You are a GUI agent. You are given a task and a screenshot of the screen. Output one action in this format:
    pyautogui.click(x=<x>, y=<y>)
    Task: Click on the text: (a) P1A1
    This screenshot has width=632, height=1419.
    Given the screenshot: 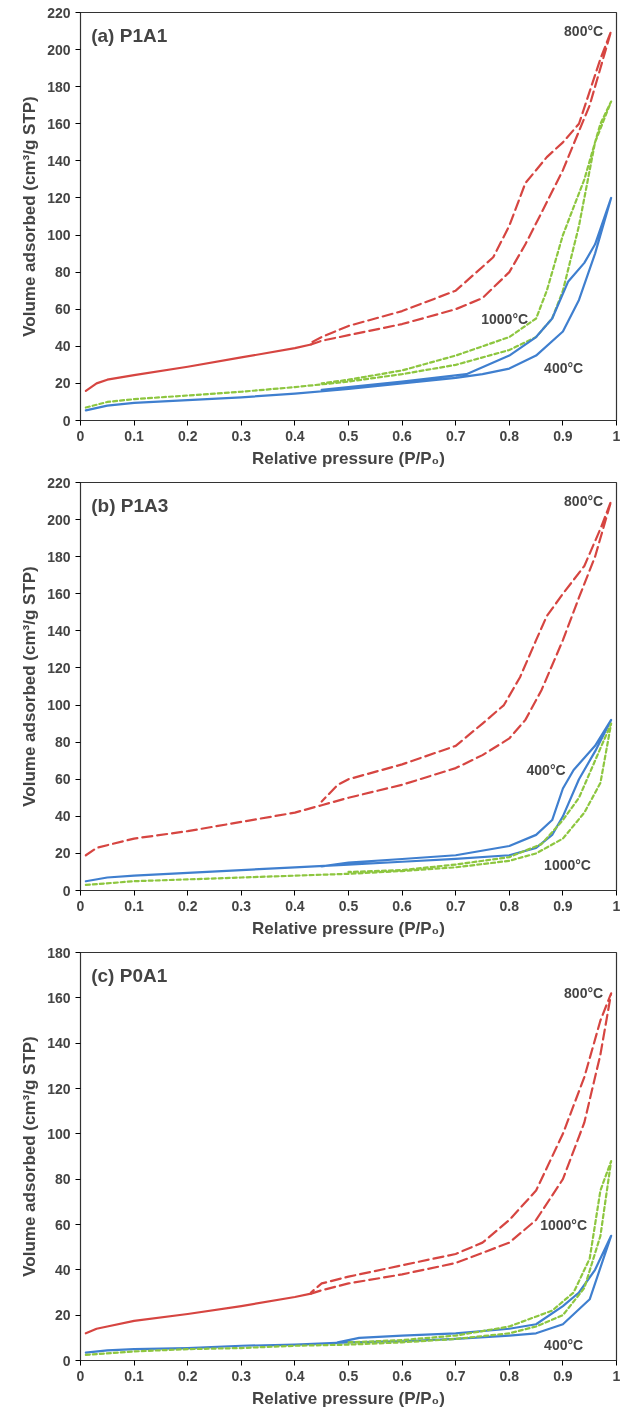 What is the action you would take?
    pyautogui.click(x=129, y=35)
    